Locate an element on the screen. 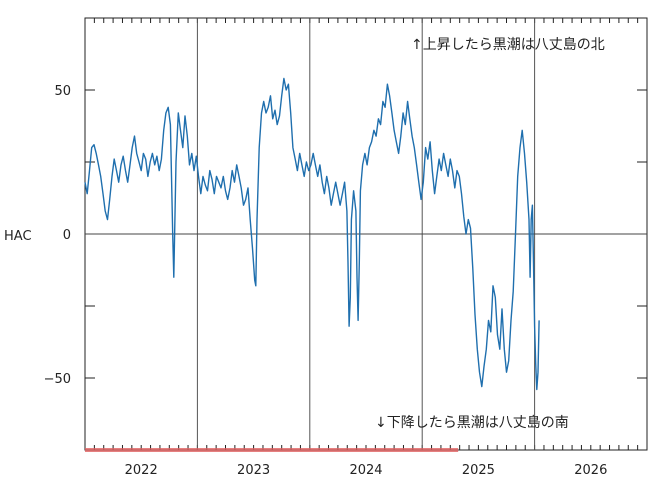 The image size is (664, 480). y-tick-label: −50 is located at coordinates (57, 379).